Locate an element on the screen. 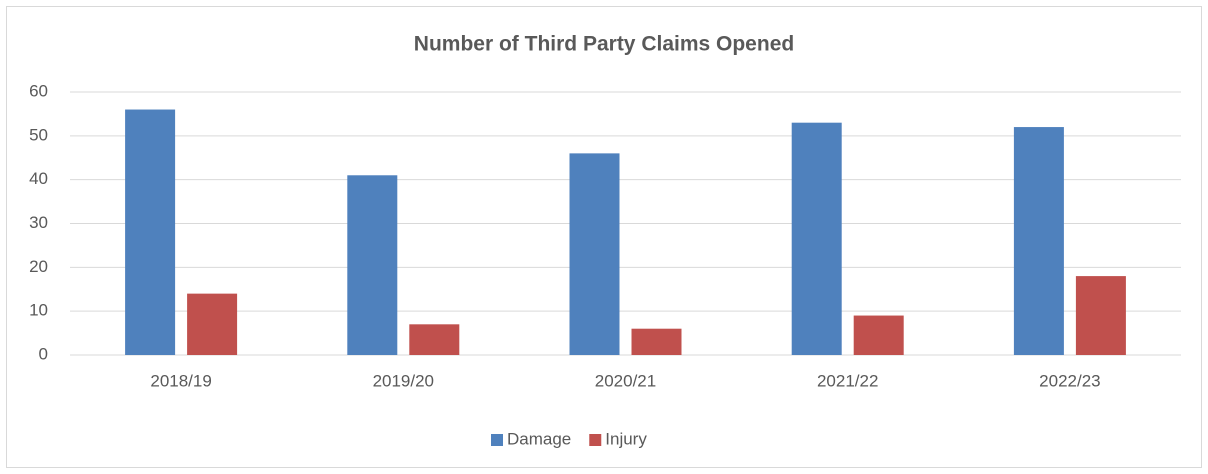 The height and width of the screenshot is (474, 1208). y-tick-label: 0 is located at coordinates (43, 353).